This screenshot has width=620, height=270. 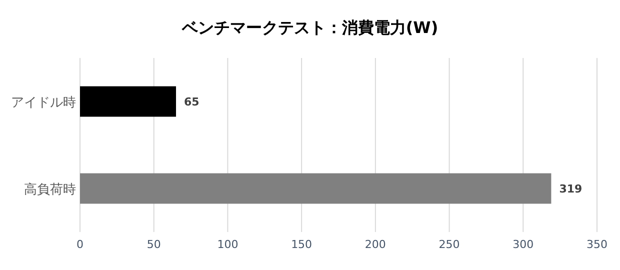 What do you see at coordinates (449, 244) in the screenshot?
I see `x-tick-label: 250` at bounding box center [449, 244].